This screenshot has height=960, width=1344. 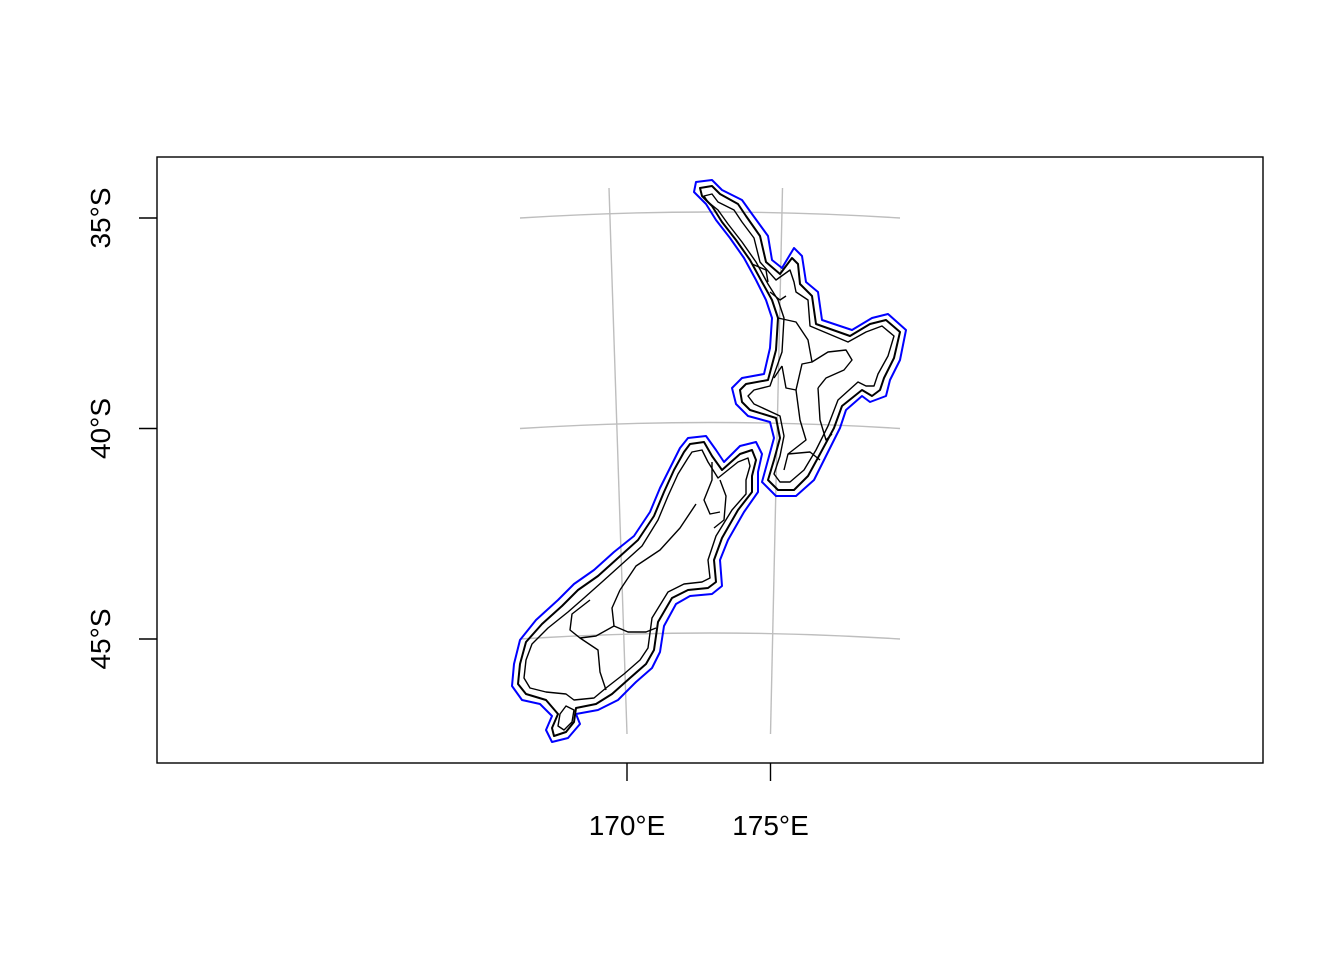 I want to click on south-island-inner-buffer, so click(x=637, y=589).